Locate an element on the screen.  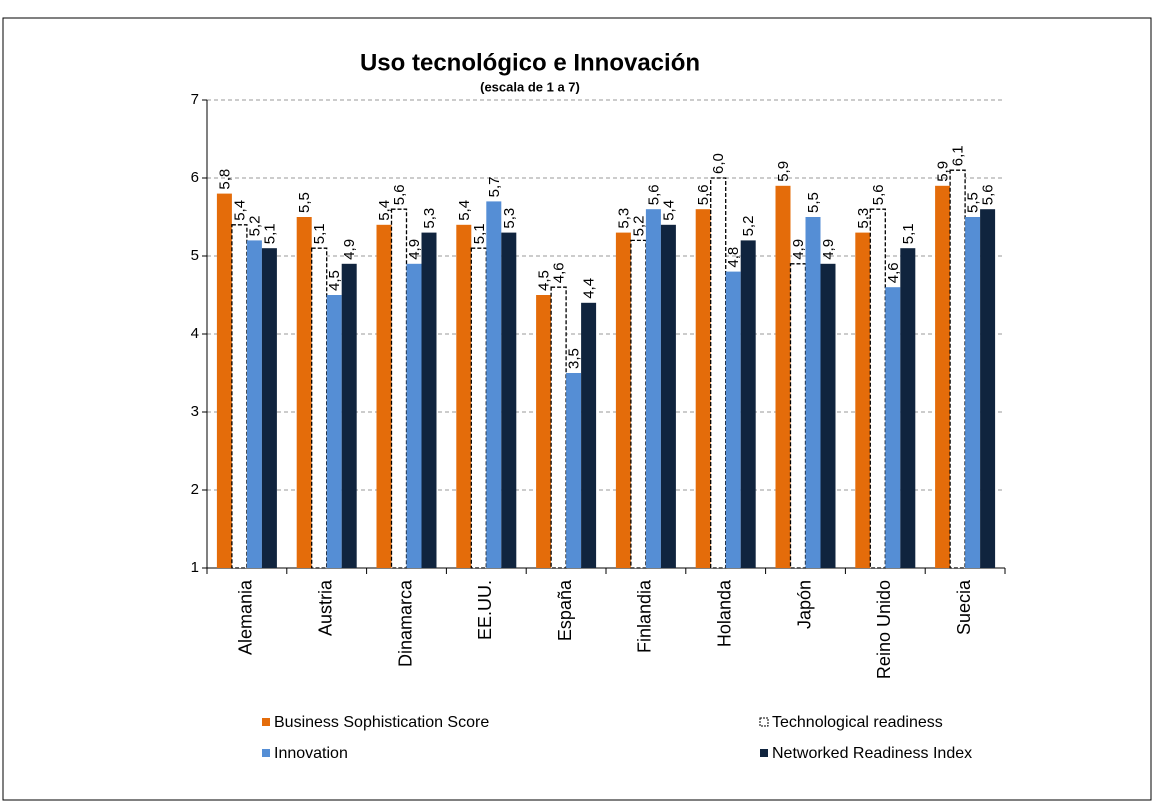
x-tick-label: Alemania is located at coordinates (246, 617).